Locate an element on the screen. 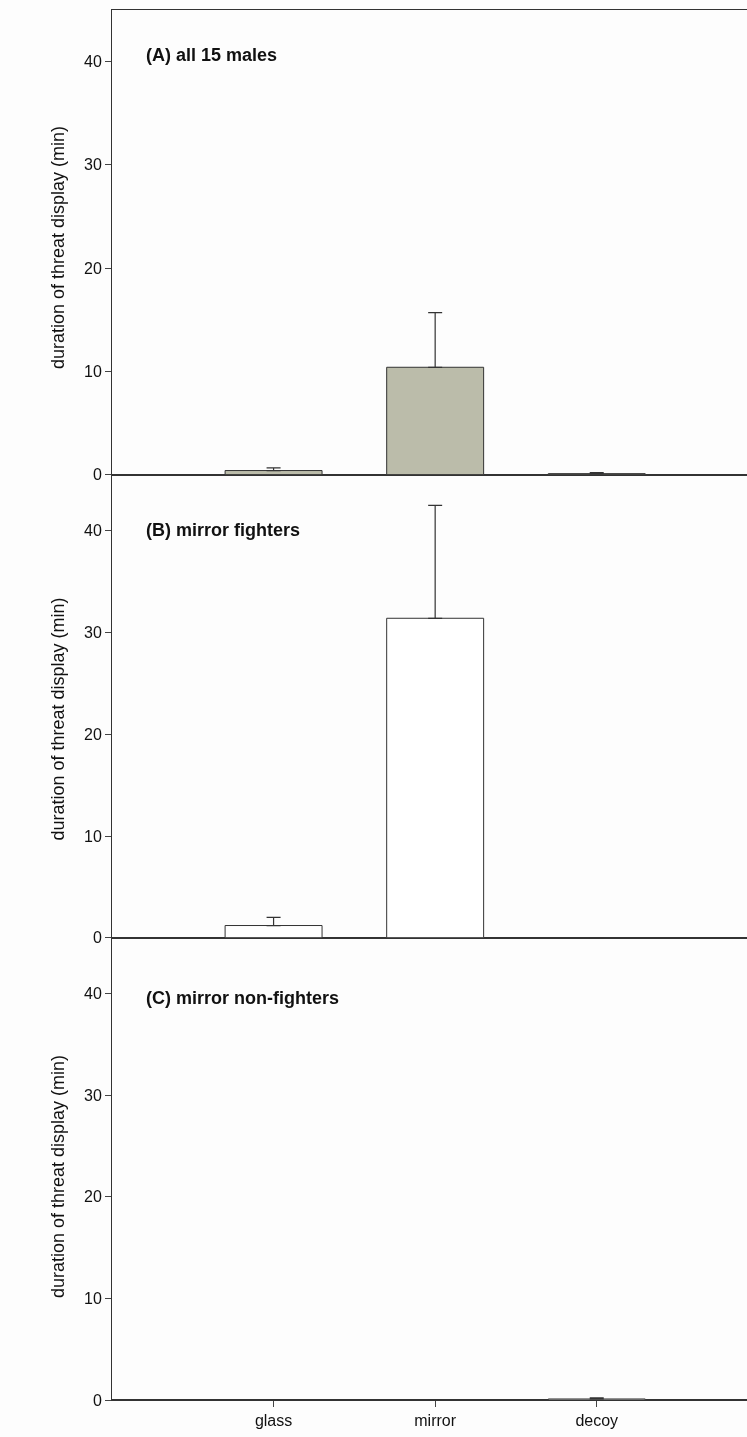 Image resolution: width=747 pixels, height=1437 pixels. text: (C) mirror non-fighters is located at coordinates (242, 998).